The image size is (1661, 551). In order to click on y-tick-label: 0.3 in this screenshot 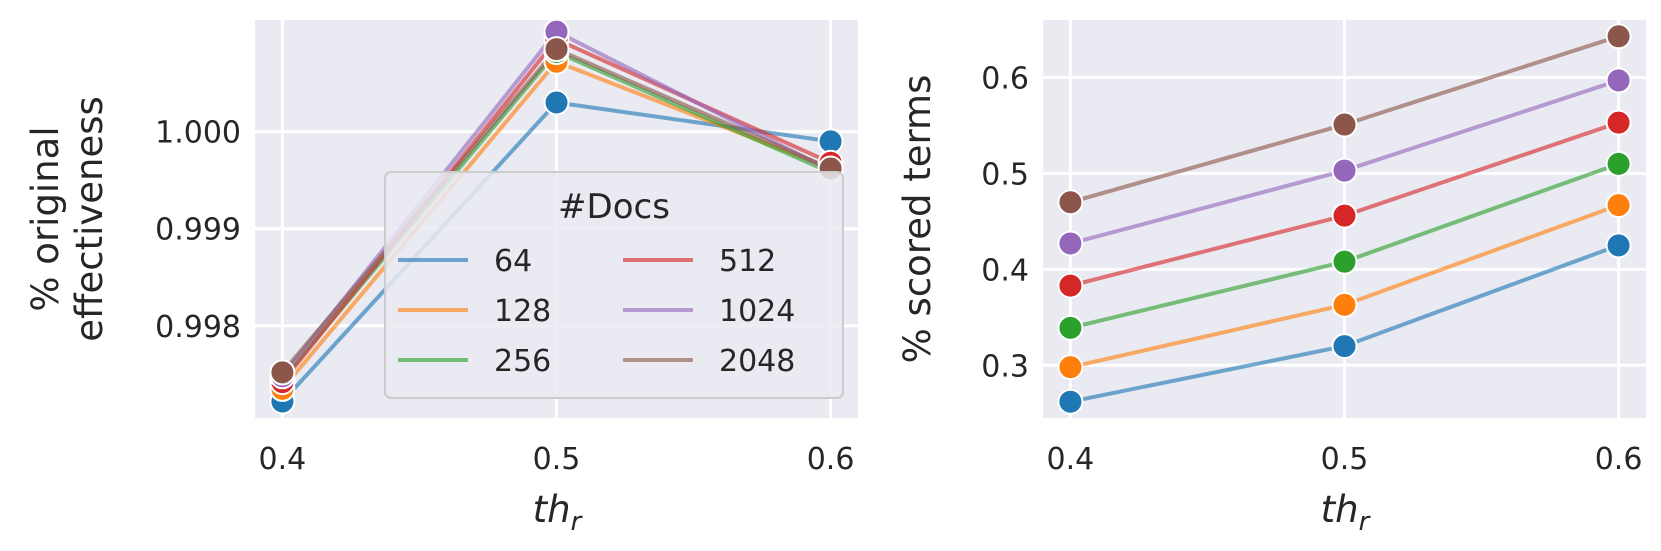, I will do `click(1005, 366)`.